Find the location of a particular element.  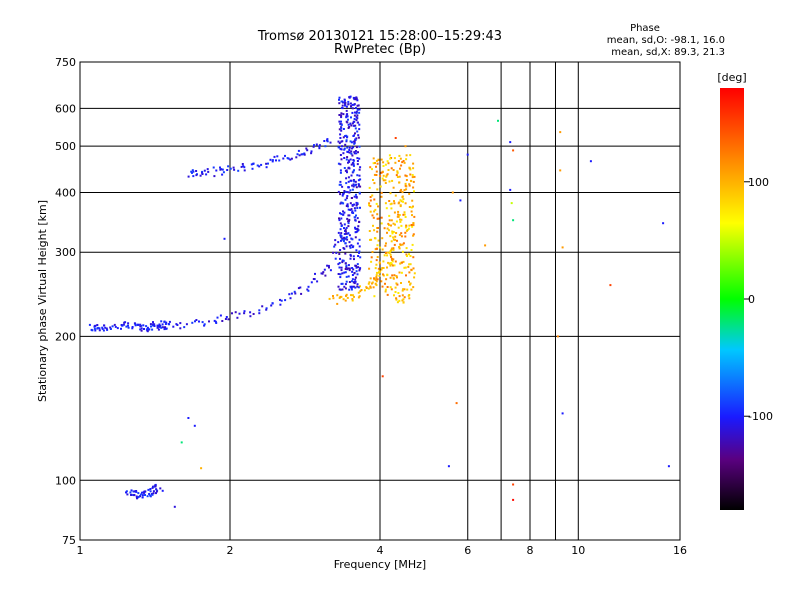

y-tick-label: 500 is located at coordinates (65, 146).